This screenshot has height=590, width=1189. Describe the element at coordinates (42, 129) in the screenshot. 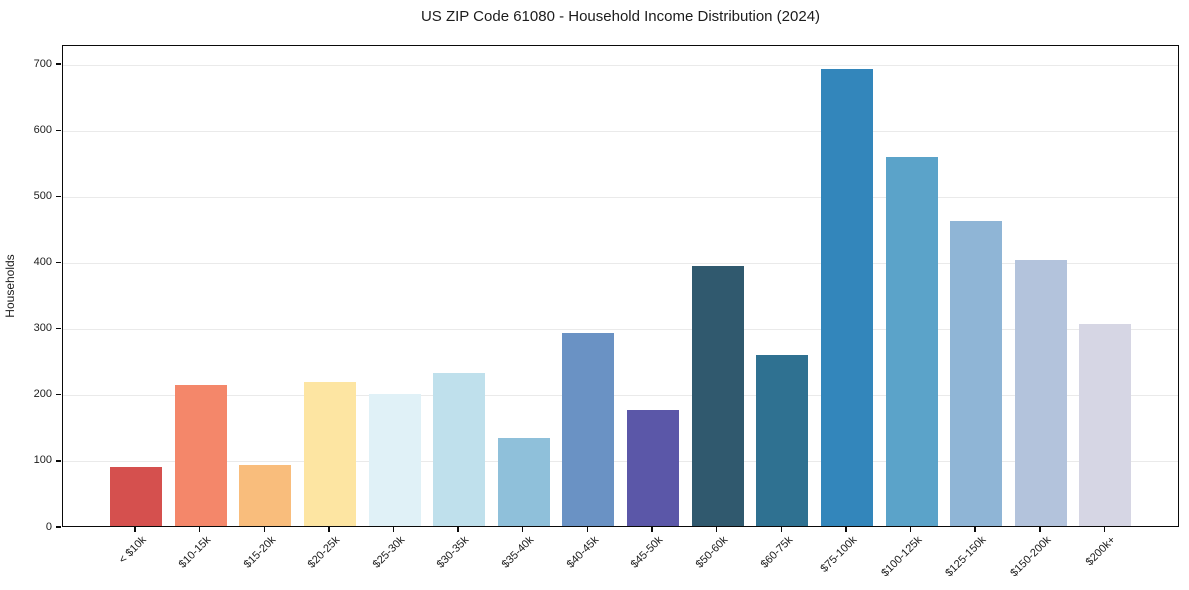

I see `y-tick-label: 600` at that location.